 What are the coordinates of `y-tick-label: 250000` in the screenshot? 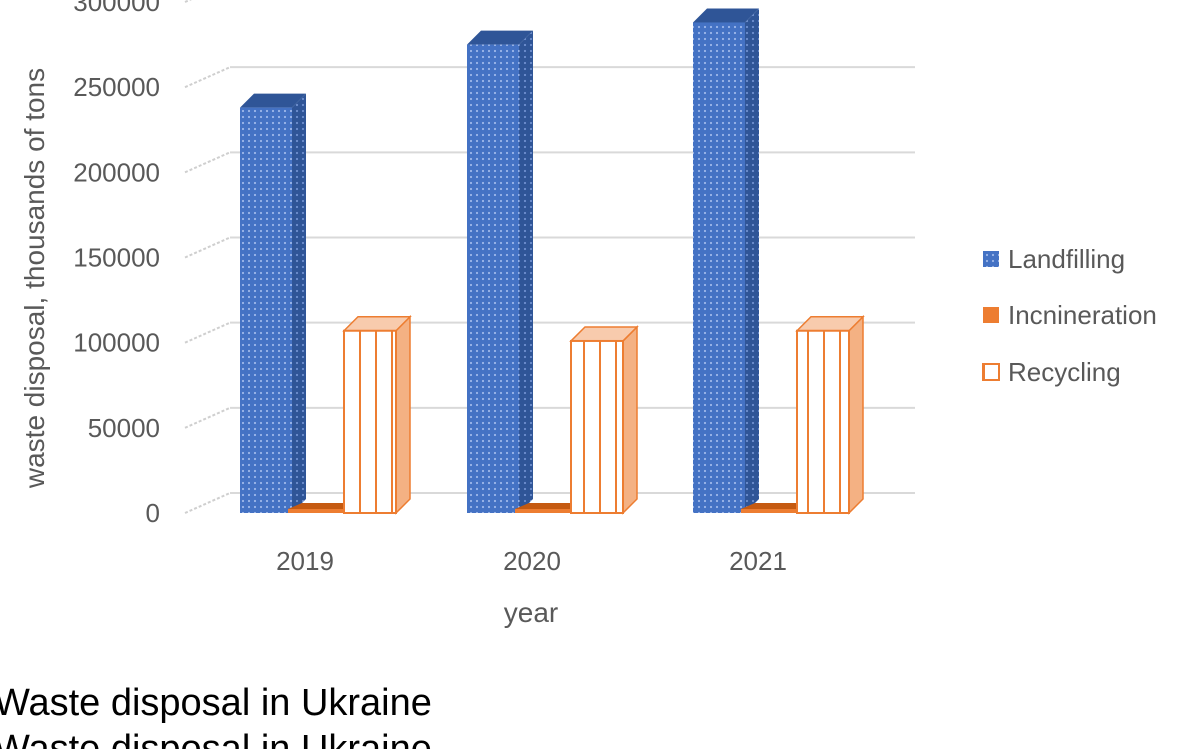 It's located at (116, 87).